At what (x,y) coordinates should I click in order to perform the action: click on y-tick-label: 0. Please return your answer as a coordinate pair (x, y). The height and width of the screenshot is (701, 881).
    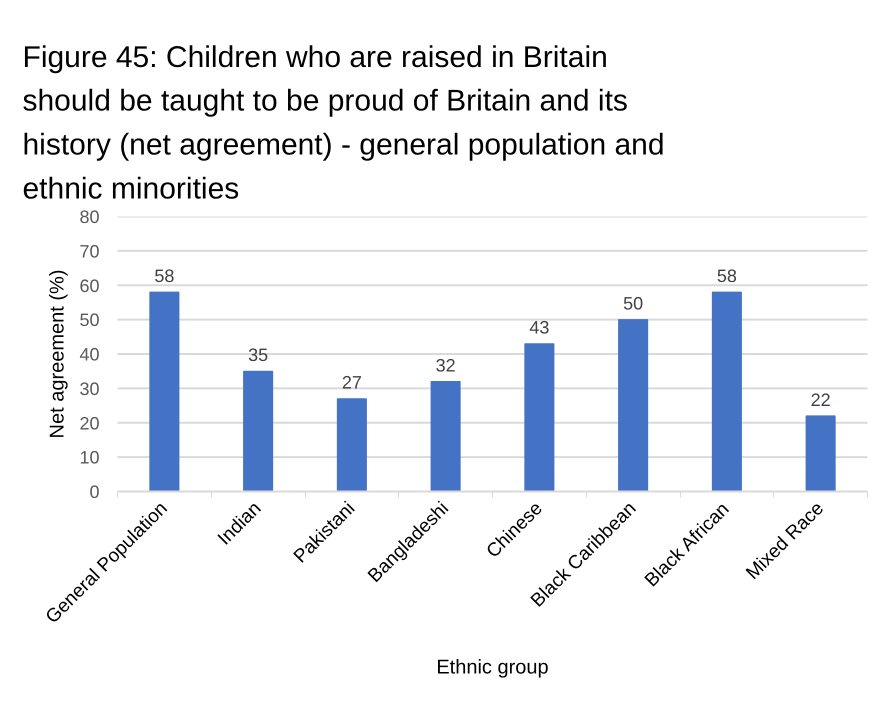
    Looking at the image, I should click on (94, 492).